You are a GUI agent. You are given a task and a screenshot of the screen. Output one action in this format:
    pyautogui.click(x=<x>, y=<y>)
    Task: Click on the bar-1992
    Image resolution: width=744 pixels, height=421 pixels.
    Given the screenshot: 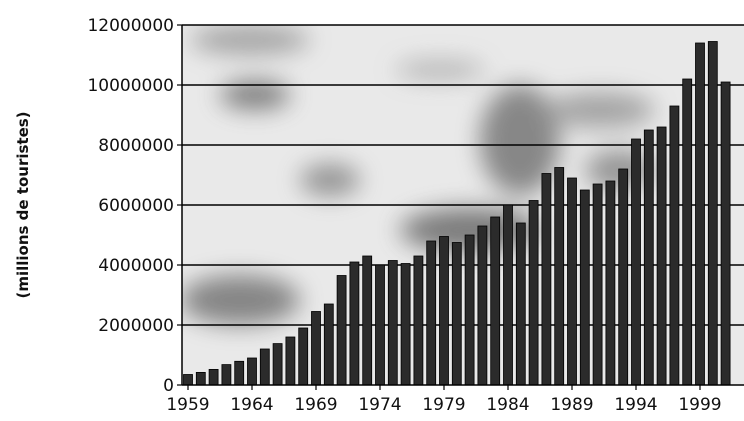 What is the action you would take?
    pyautogui.click(x=610, y=283)
    